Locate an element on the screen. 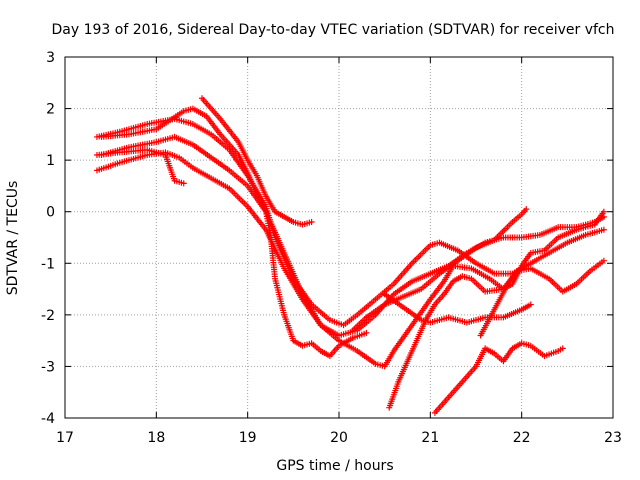 This screenshot has width=640, height=480. x-tick-label: 22 is located at coordinates (522, 438).